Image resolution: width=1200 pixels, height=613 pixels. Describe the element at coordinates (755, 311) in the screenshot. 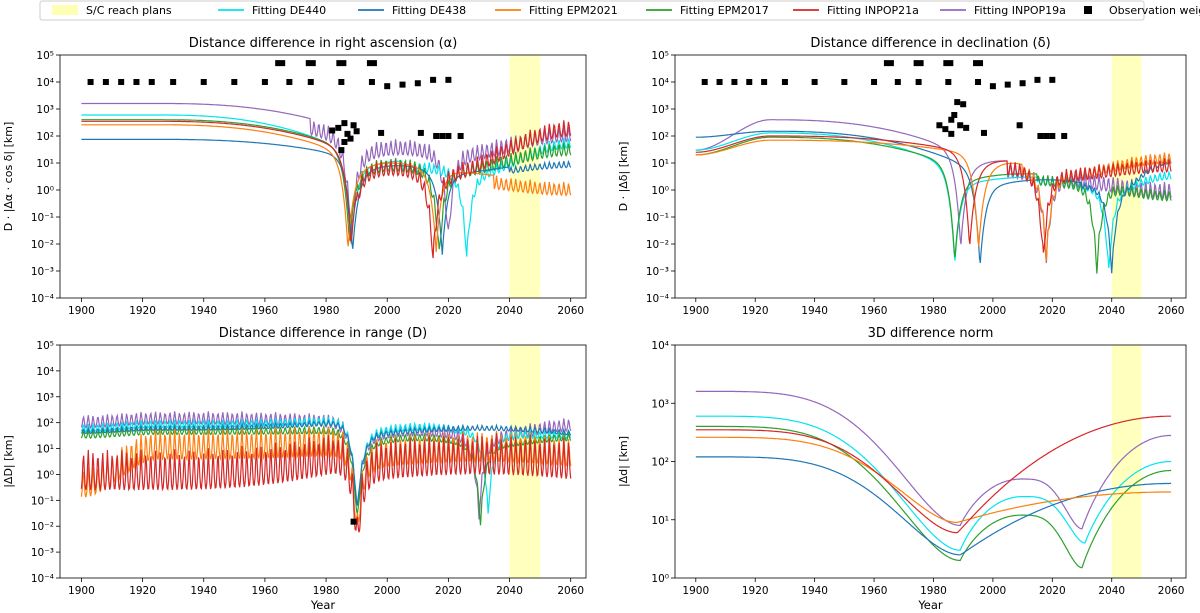

I see `x-tick-label: 1920` at that location.